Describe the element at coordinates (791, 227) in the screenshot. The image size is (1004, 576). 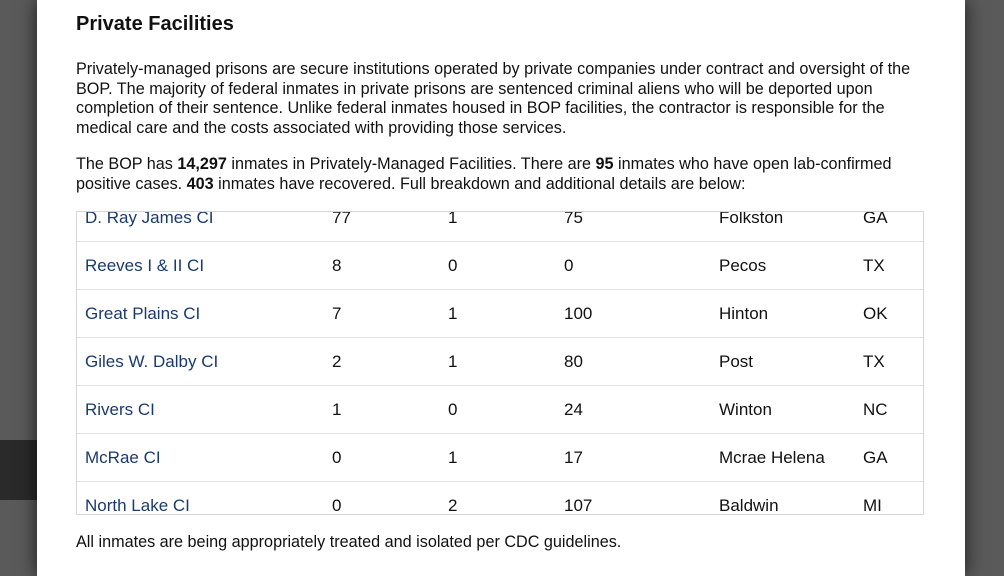
I see `city-cell: Folkston` at that location.